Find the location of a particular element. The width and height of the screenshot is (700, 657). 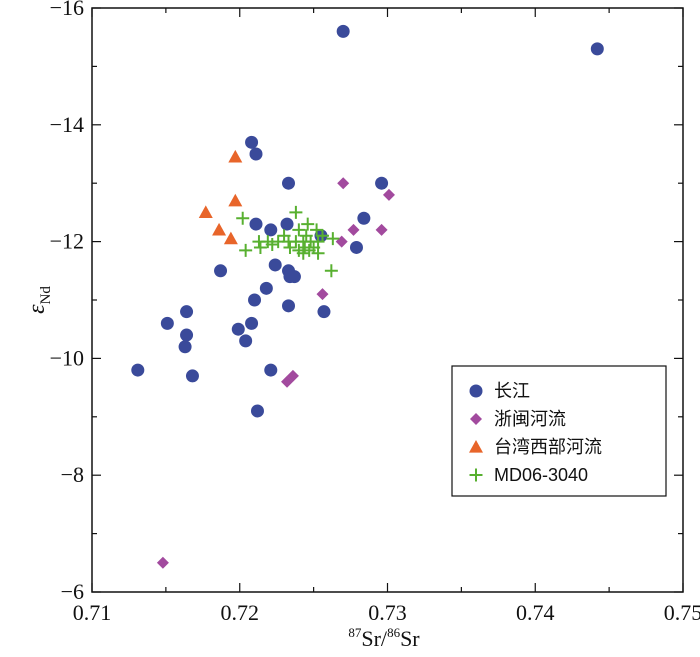

legend-item-md06-marker is located at coordinates (476, 475).